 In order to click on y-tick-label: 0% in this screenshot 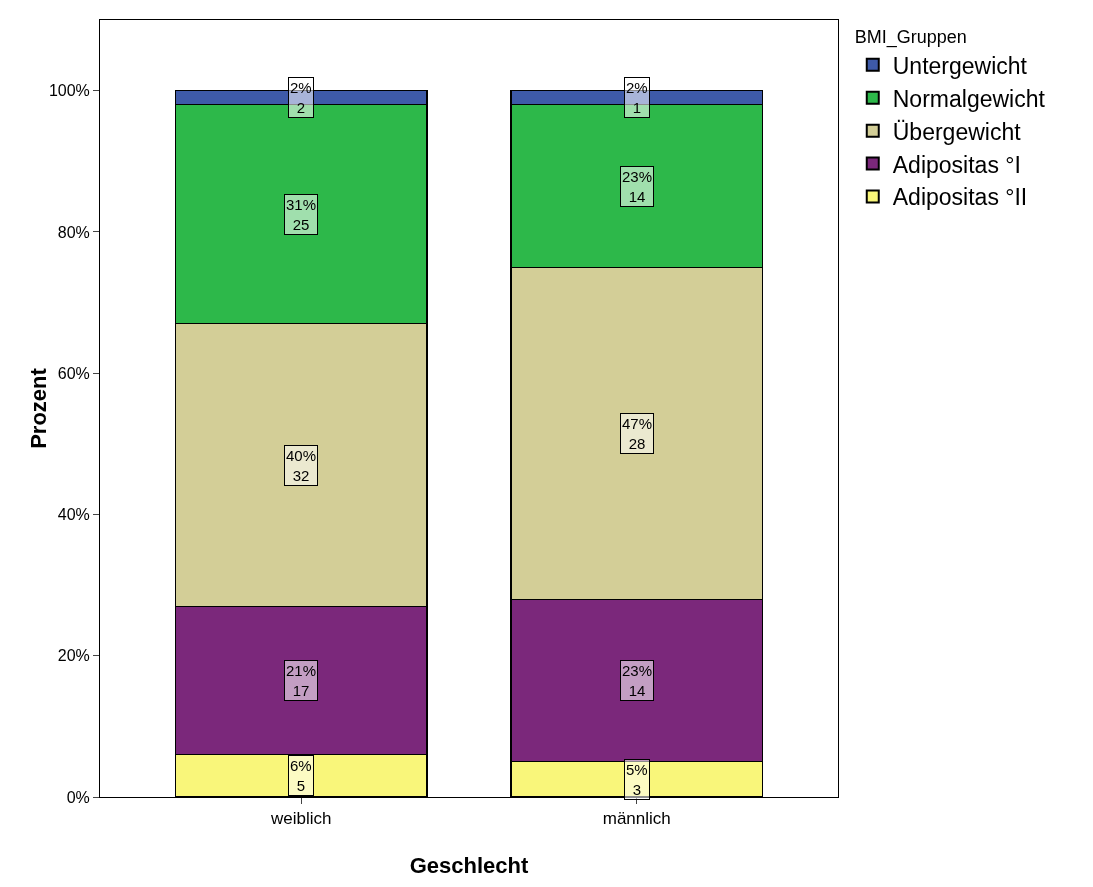, I will do `click(78, 797)`.